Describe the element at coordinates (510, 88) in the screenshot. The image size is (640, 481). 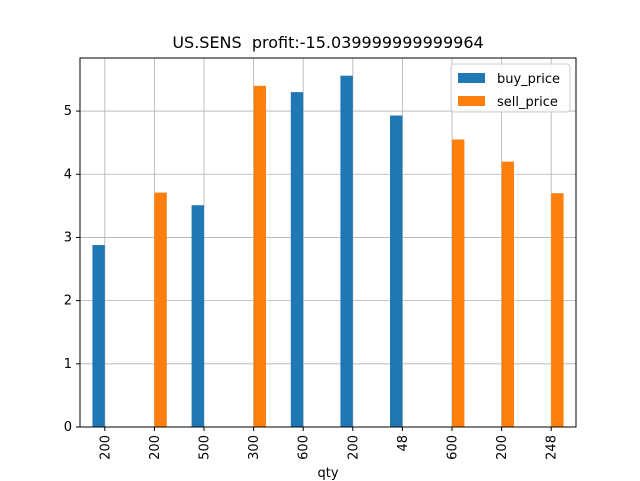
I see `legend: buy_price sell_price` at that location.